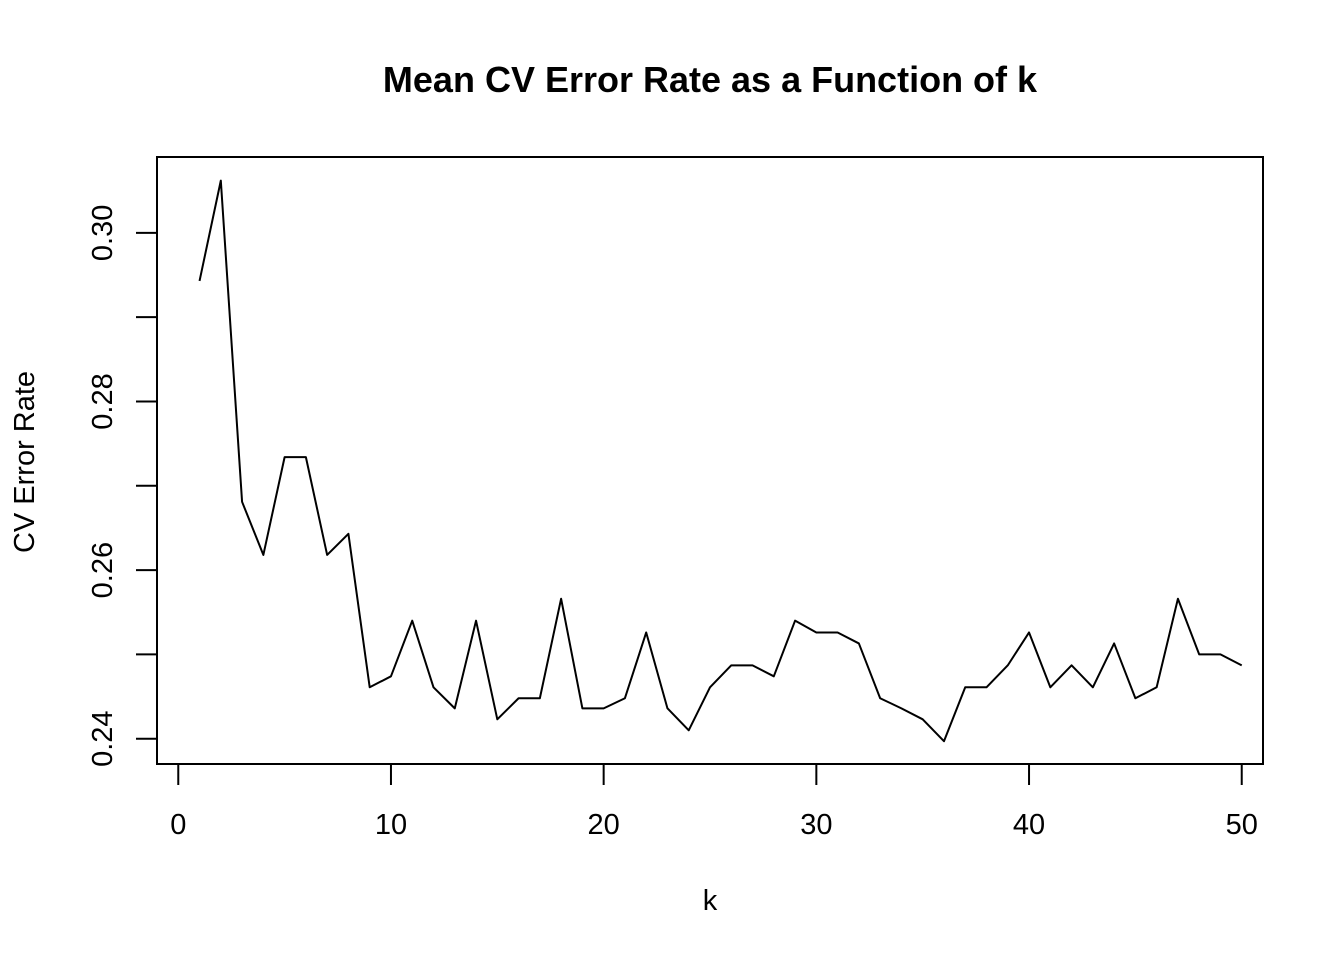  What do you see at coordinates (1029, 825) in the screenshot?
I see `x-tick-label: 40` at bounding box center [1029, 825].